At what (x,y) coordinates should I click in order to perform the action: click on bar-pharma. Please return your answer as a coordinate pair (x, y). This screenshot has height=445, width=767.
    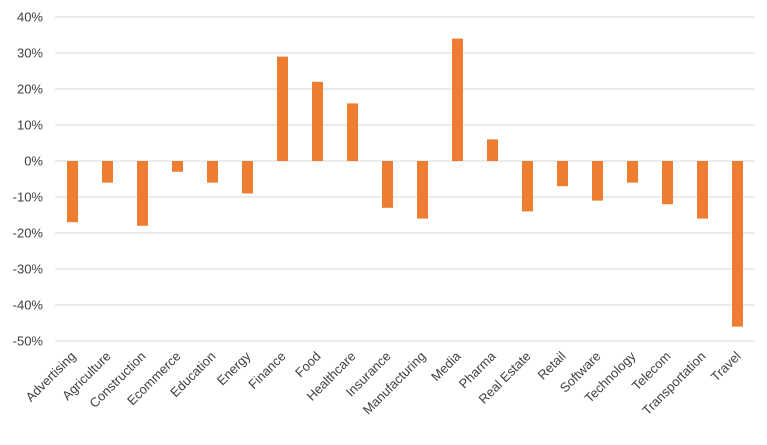
    Looking at the image, I should click on (492, 150).